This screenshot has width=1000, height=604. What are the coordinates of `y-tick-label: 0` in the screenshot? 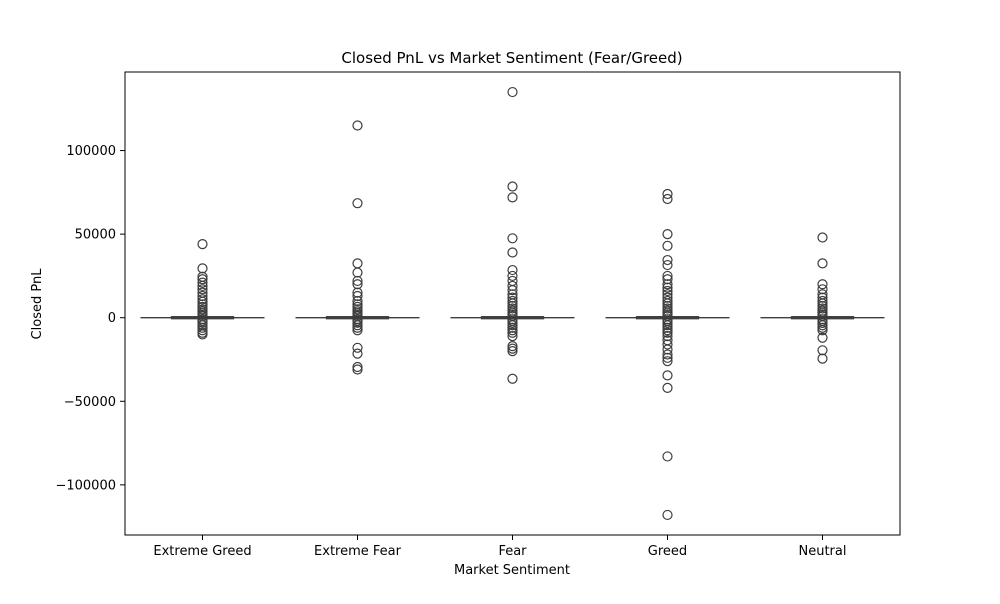 It's located at (112, 318).